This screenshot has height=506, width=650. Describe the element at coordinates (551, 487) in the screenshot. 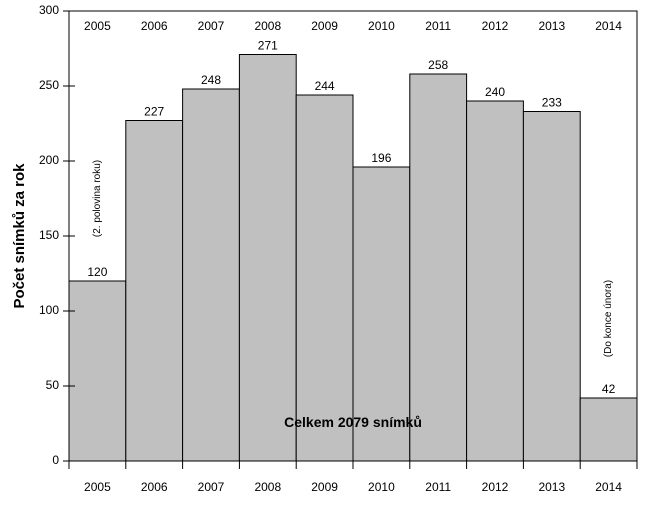

I see `x-tick-label: 2013` at that location.